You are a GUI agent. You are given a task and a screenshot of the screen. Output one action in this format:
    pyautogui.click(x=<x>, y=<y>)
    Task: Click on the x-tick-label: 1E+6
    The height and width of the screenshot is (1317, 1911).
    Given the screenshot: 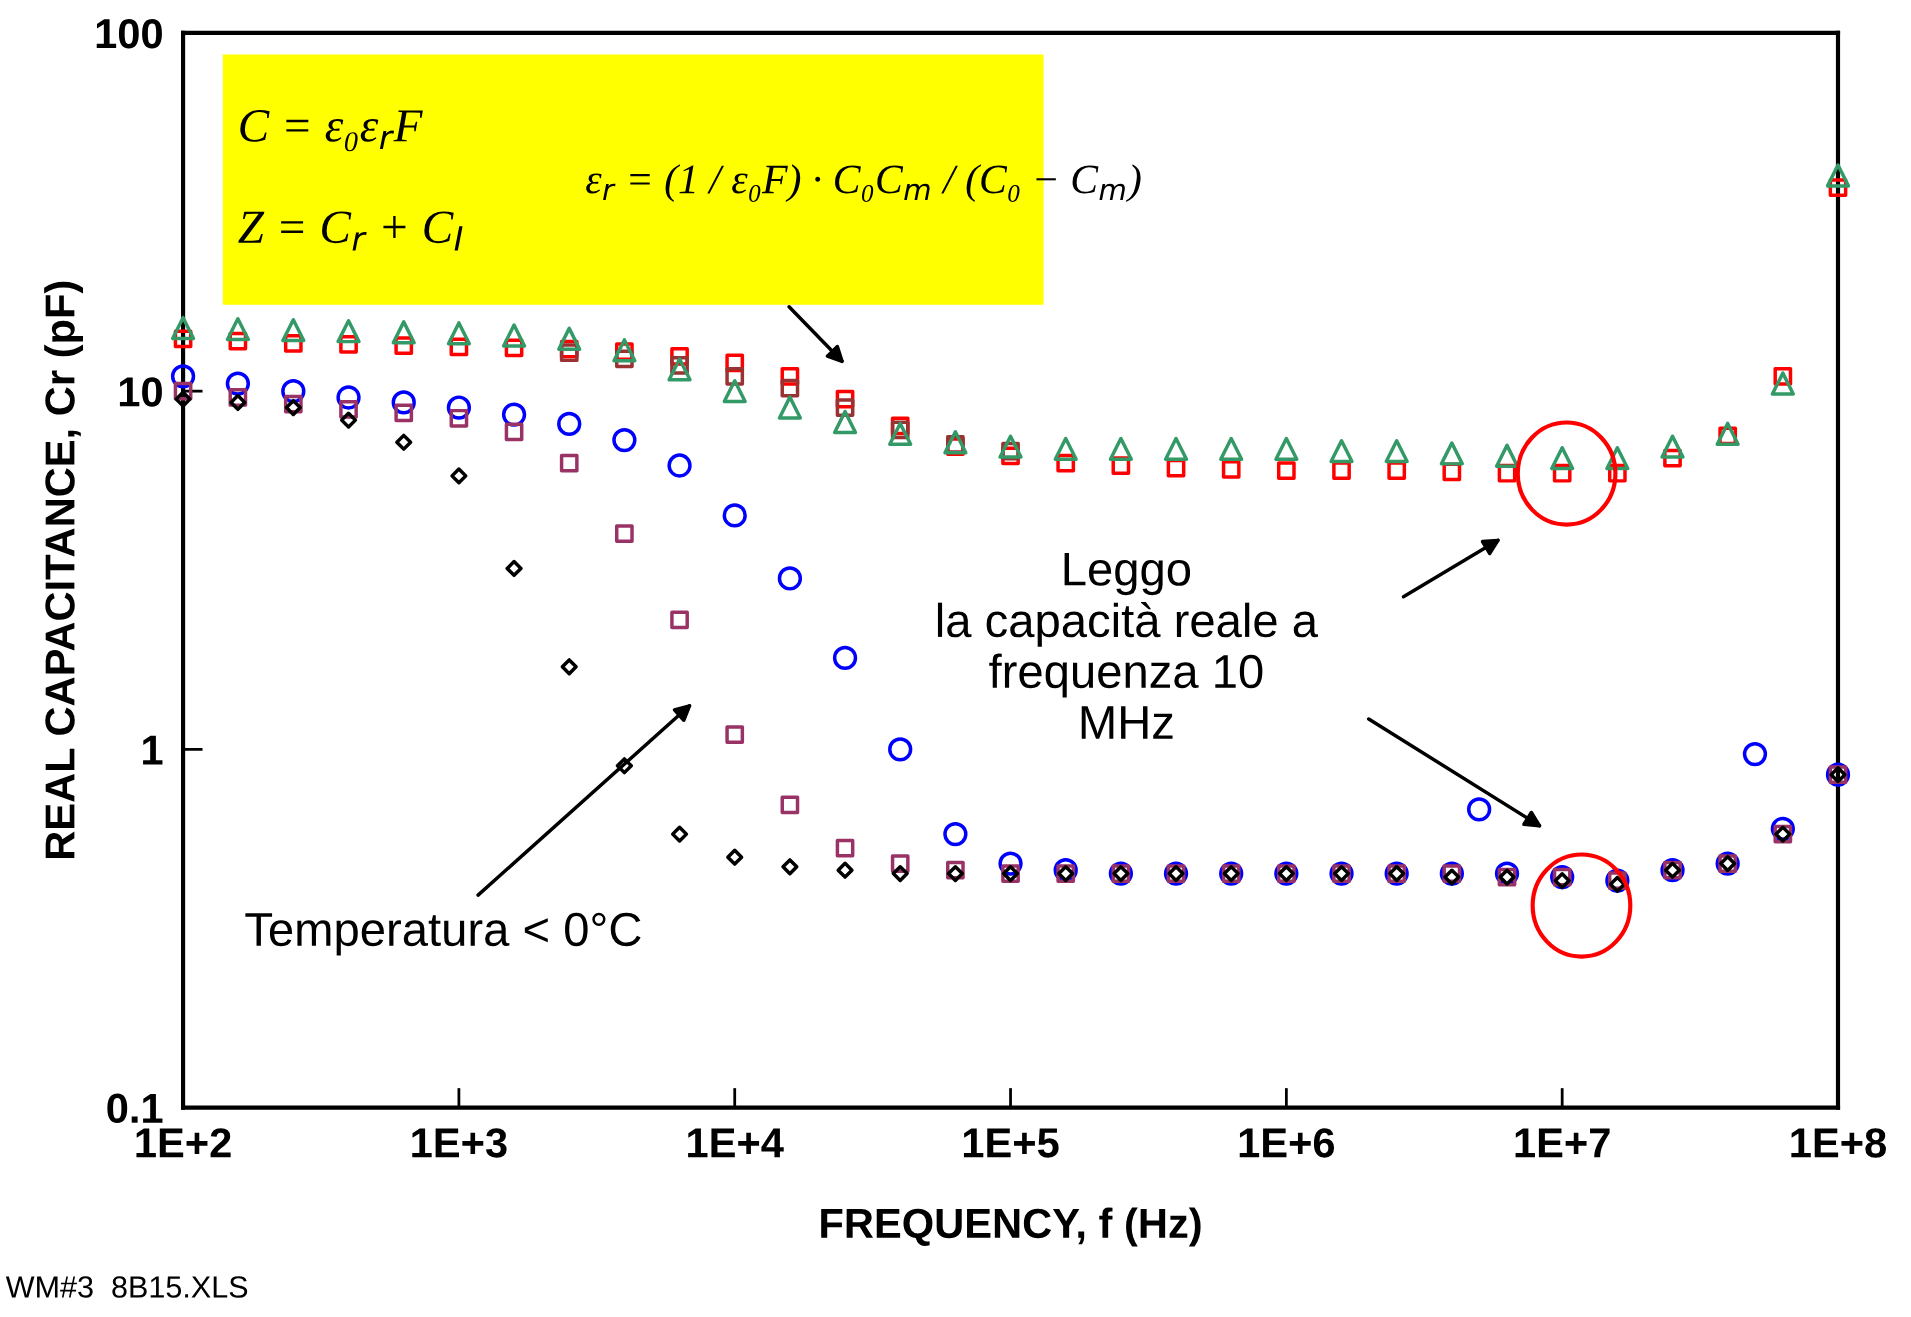 What is the action you would take?
    pyautogui.click(x=1287, y=1143)
    